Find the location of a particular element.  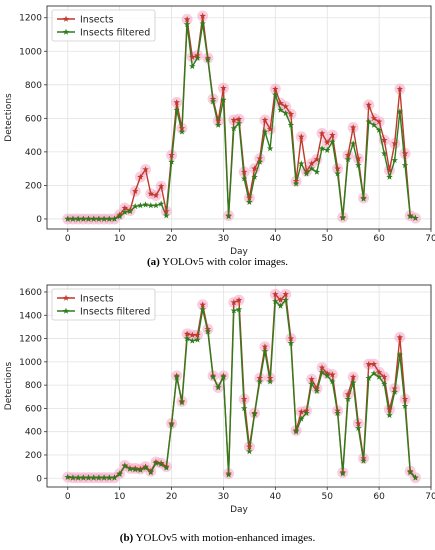

x-tick-label: 10 is located at coordinates (120, 497).